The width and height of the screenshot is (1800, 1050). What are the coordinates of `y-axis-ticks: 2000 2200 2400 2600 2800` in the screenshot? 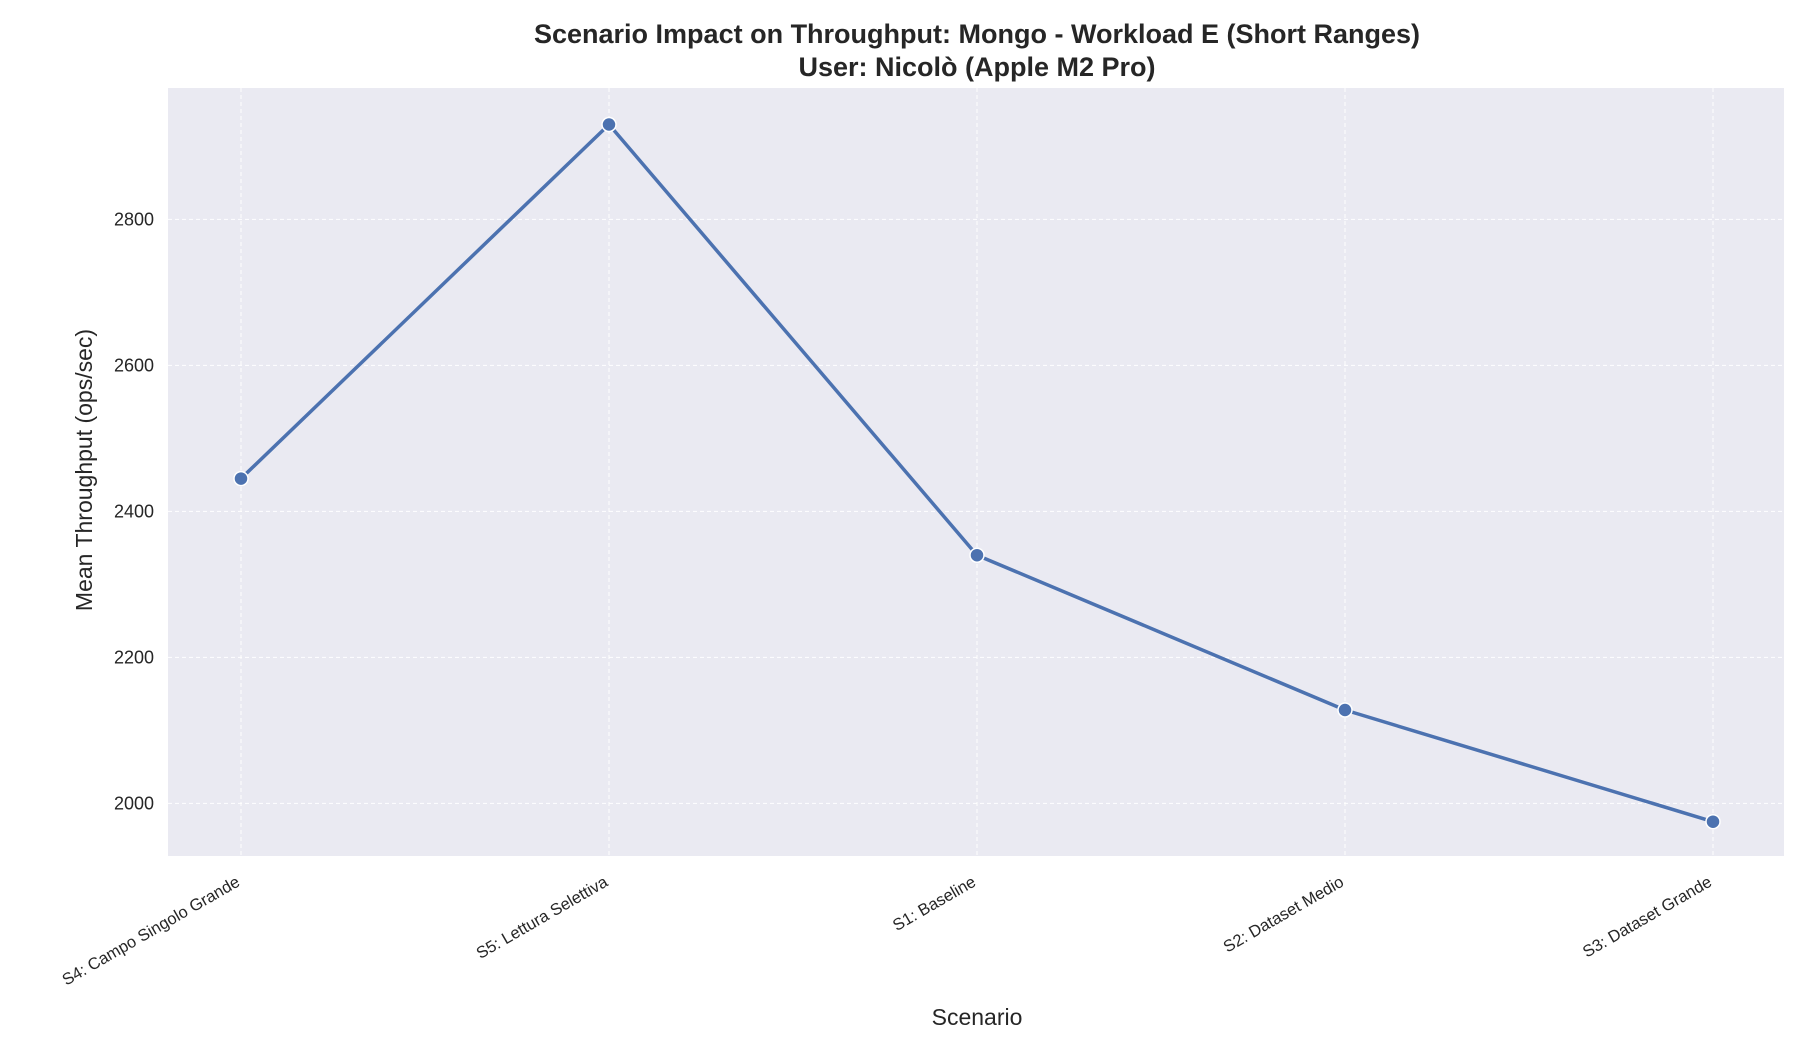 It's located at (134, 511).